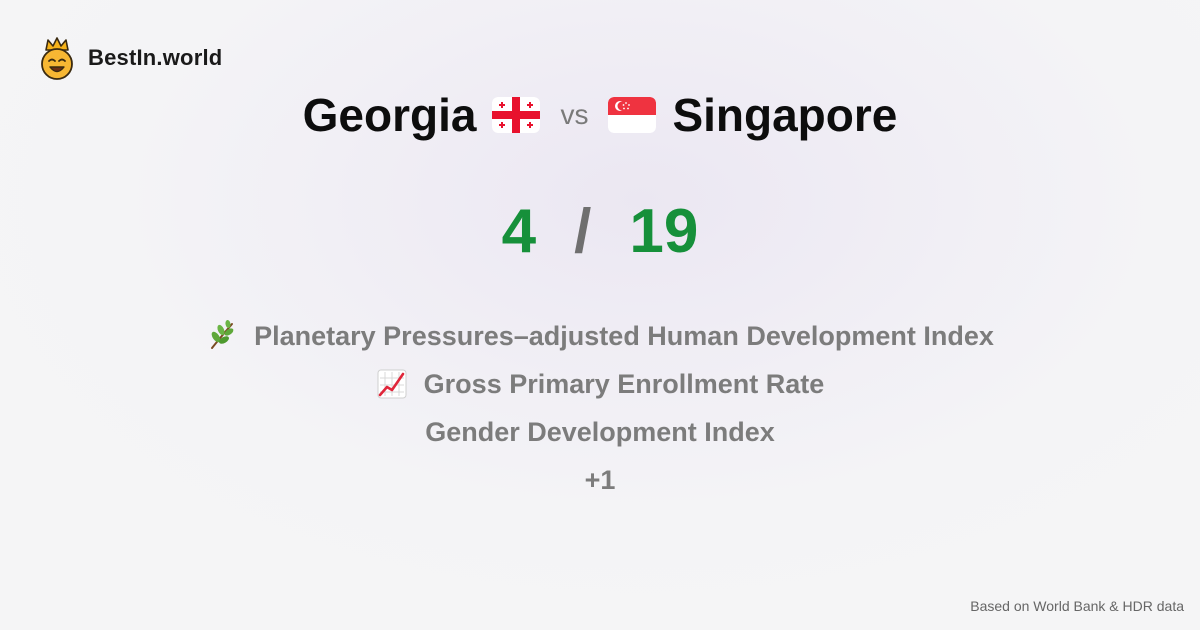 The height and width of the screenshot is (630, 1200). Describe the element at coordinates (389, 115) in the screenshot. I see `country-a-name: Georgia` at that location.